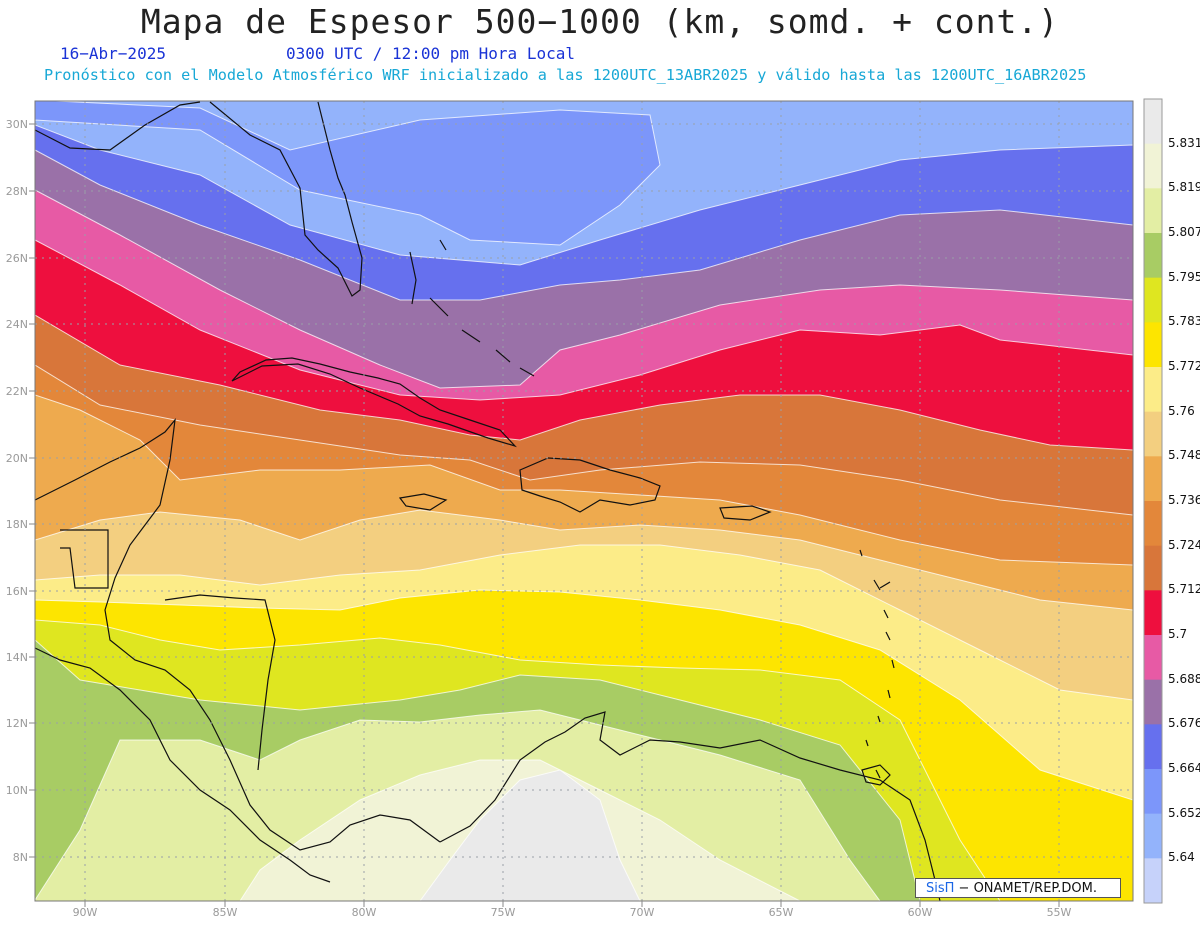 Image resolution: width=1200 pixels, height=927 pixels. What do you see at coordinates (17, 191) in the screenshot?
I see `latitude-label: 28N` at bounding box center [17, 191].